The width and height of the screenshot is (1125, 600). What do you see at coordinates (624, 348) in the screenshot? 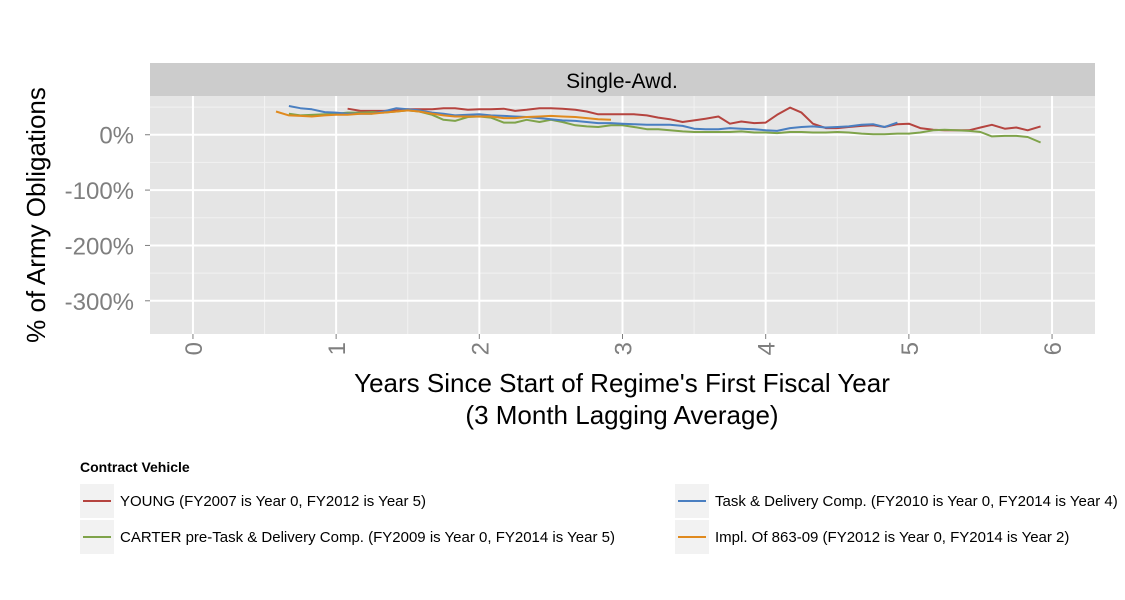
I see `x-tick-label: 3` at bounding box center [624, 348].